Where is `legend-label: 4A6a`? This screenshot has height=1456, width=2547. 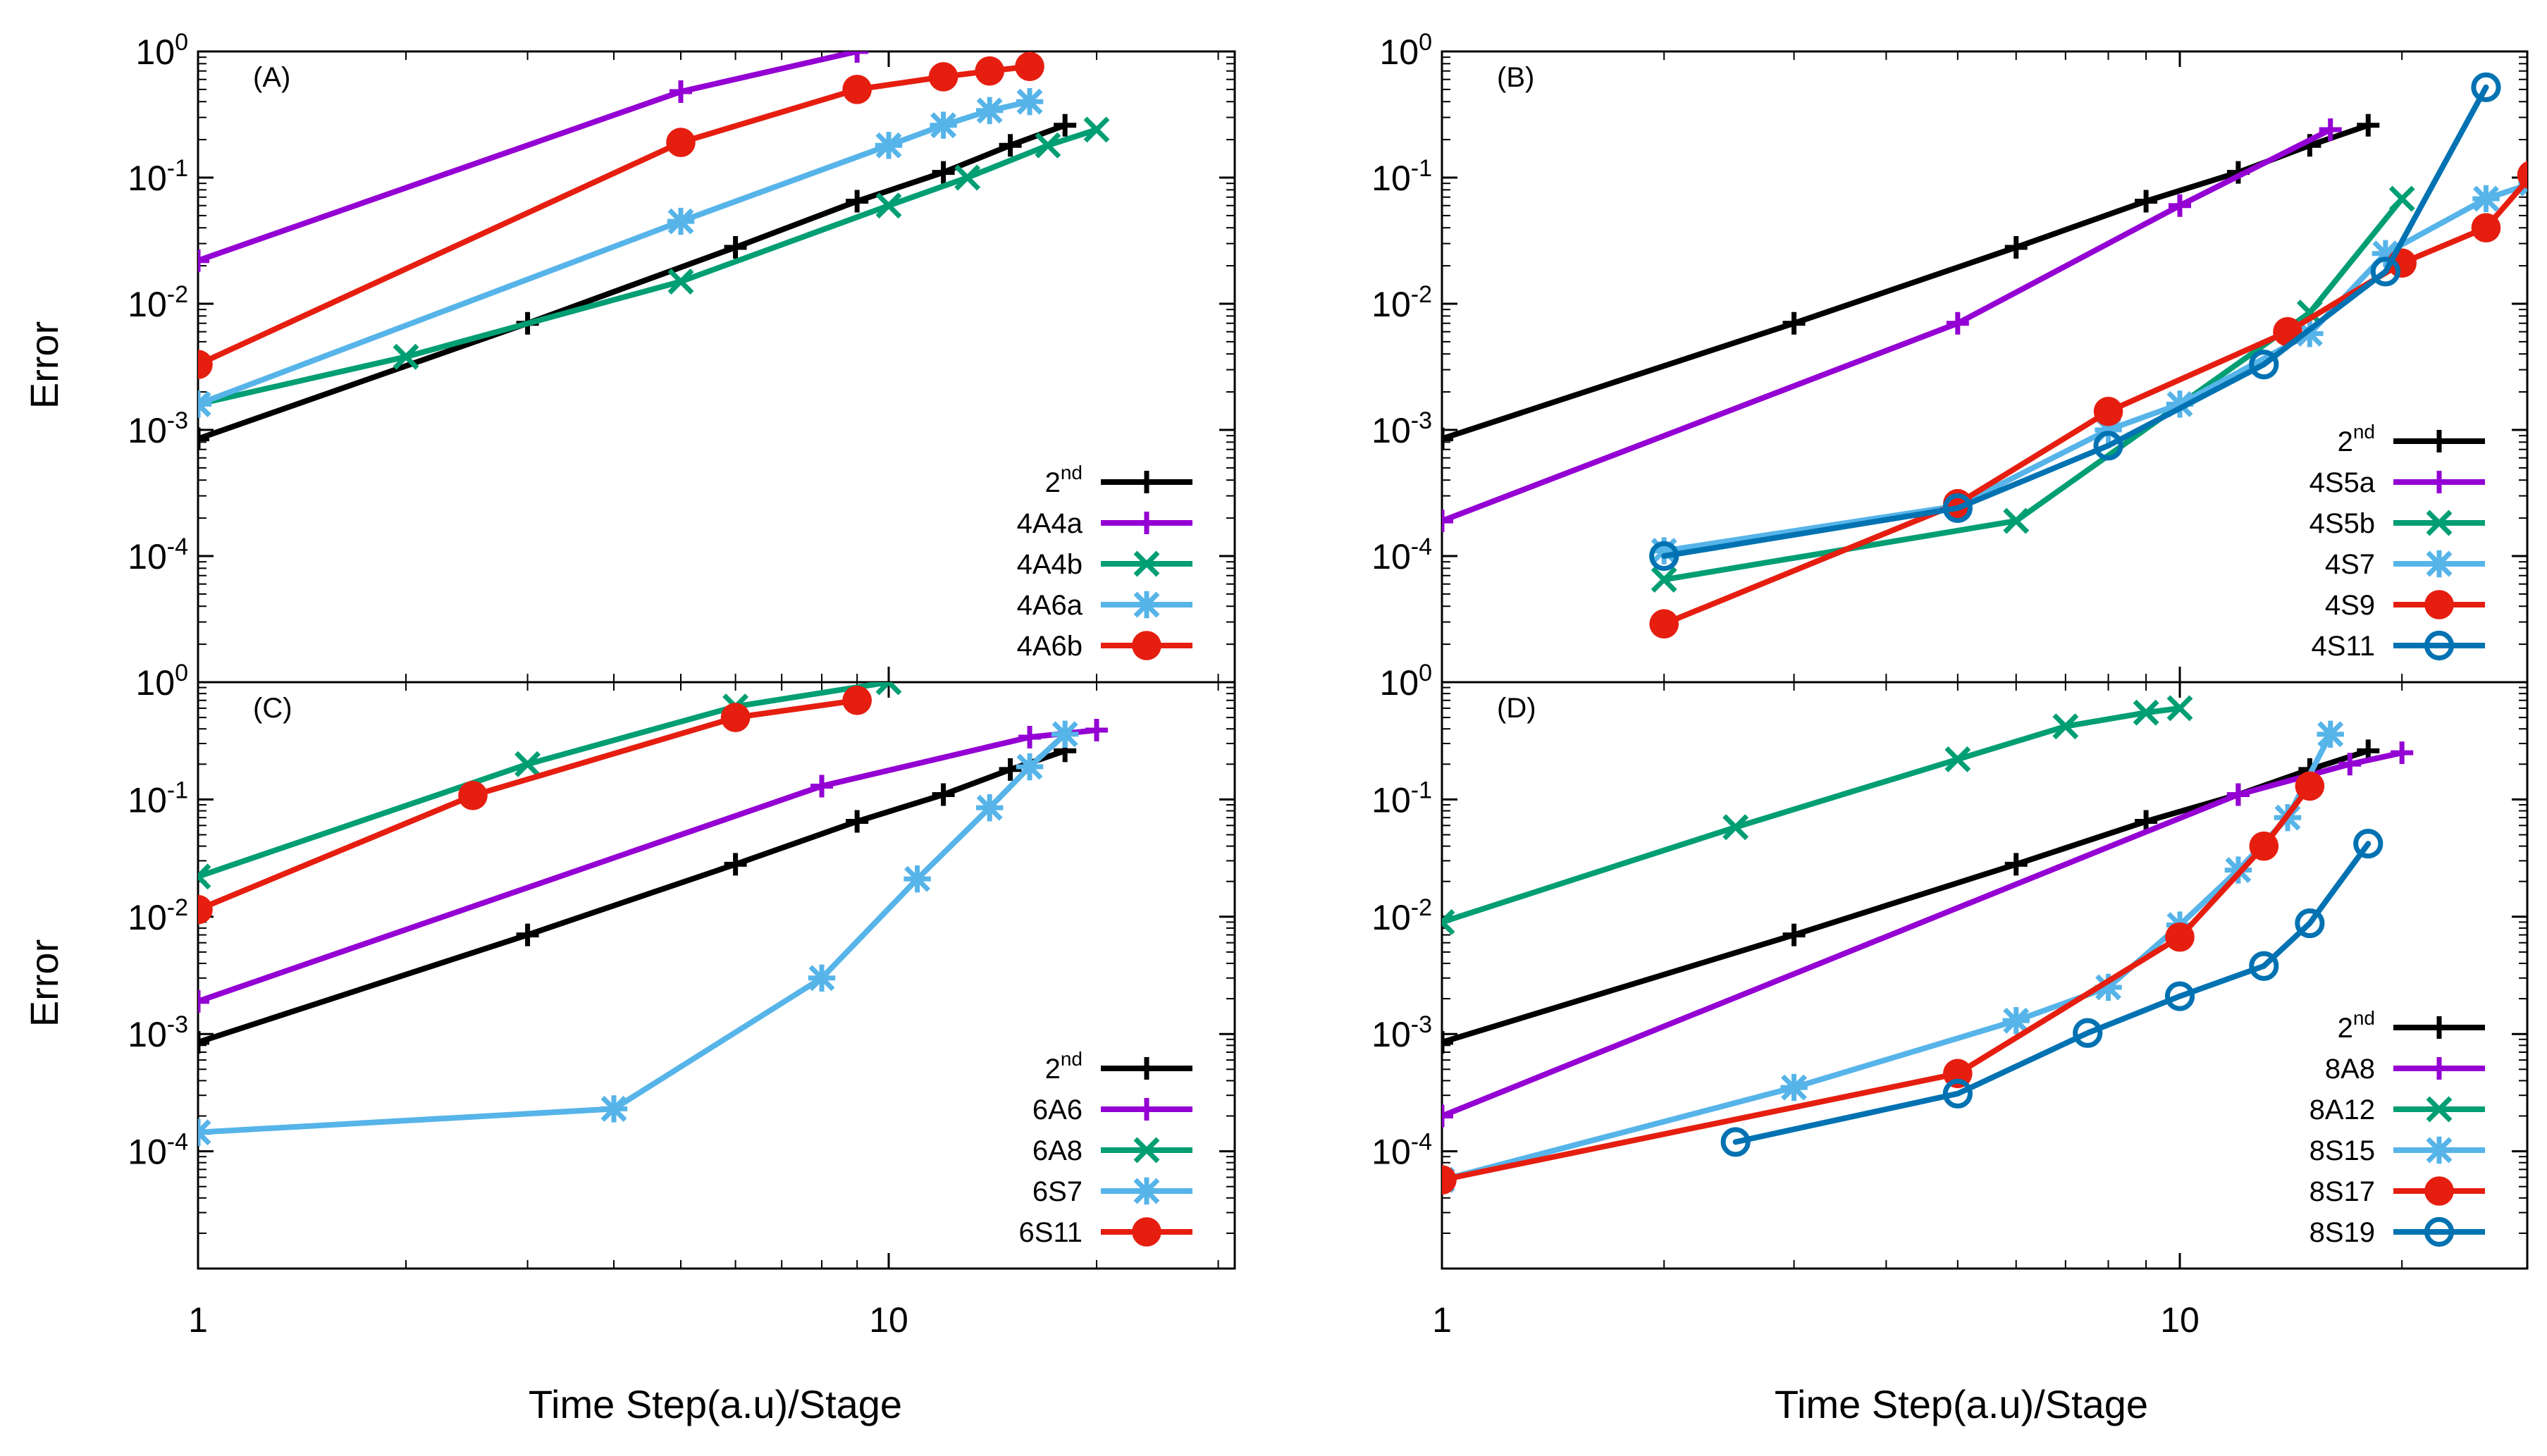 legend-label: 4A6a is located at coordinates (1050, 605).